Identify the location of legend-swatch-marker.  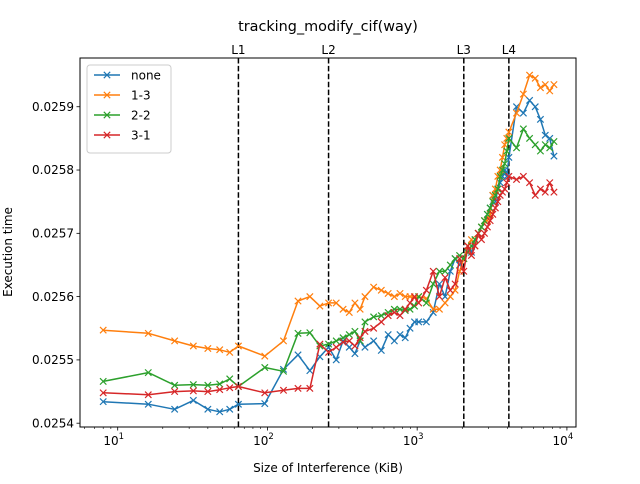
(107, 95).